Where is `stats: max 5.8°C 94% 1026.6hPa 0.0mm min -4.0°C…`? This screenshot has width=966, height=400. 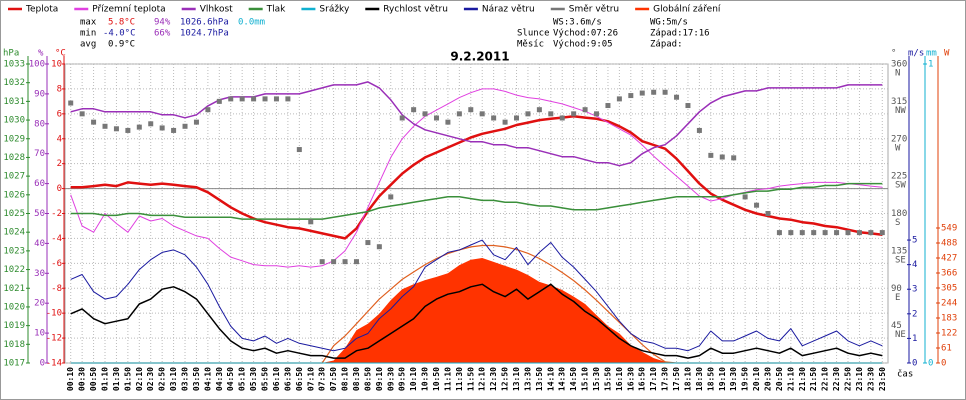 stats: max 5.8°C 94% 1026.6hPa 0.0mm min -4.0°C… is located at coordinates (395, 34).